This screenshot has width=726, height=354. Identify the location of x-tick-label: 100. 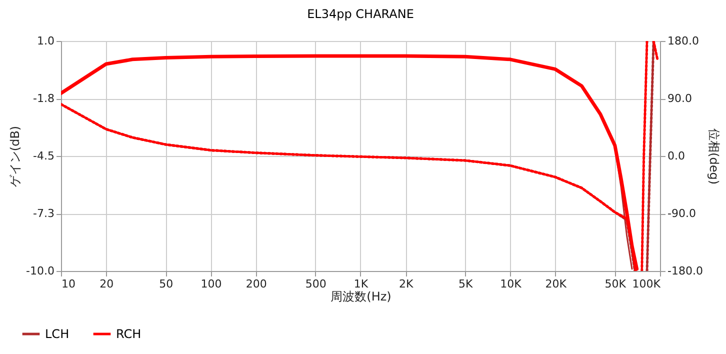
(211, 284).